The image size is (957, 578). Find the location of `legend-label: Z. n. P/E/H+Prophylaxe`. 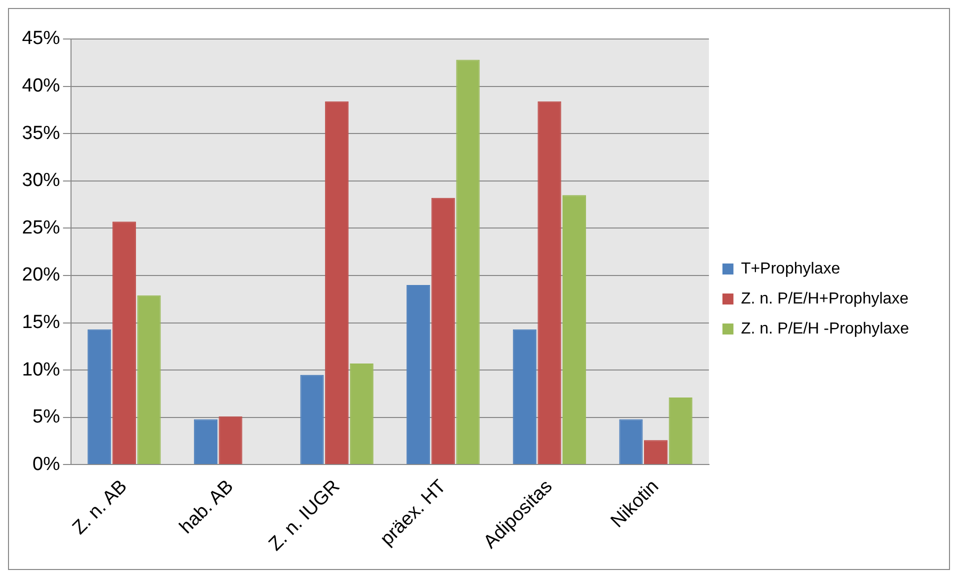

legend-label: Z. n. P/E/H+Prophylaxe is located at coordinates (824, 299).